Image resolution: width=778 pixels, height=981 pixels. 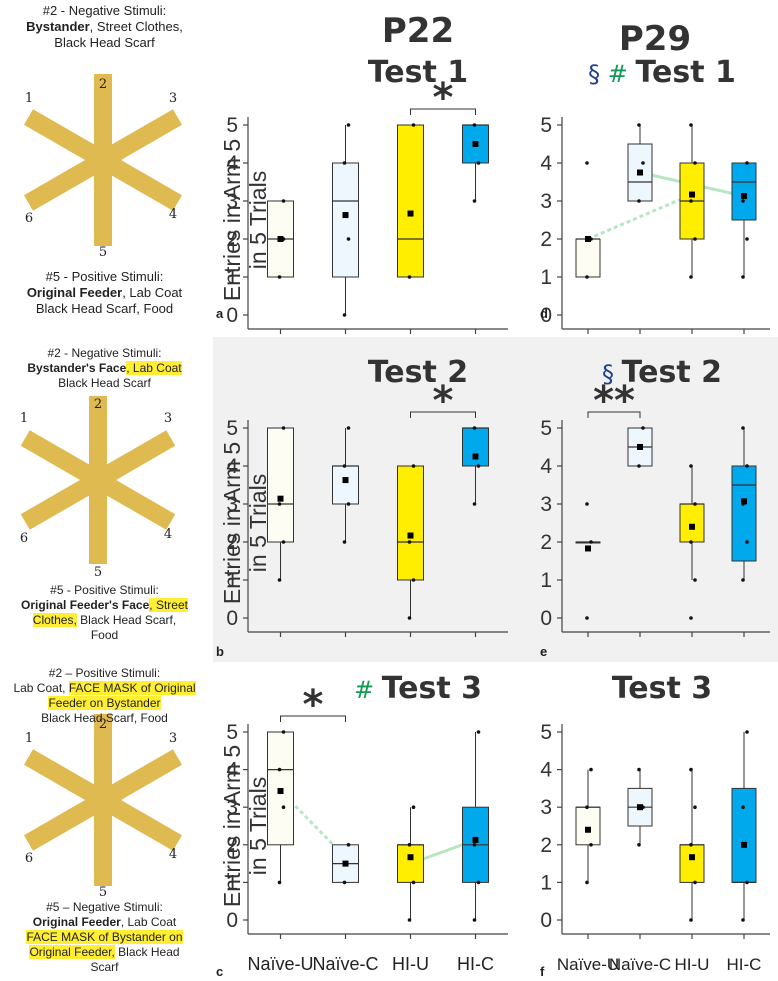 I want to click on column-title-p29: P29, so click(x=655, y=39).